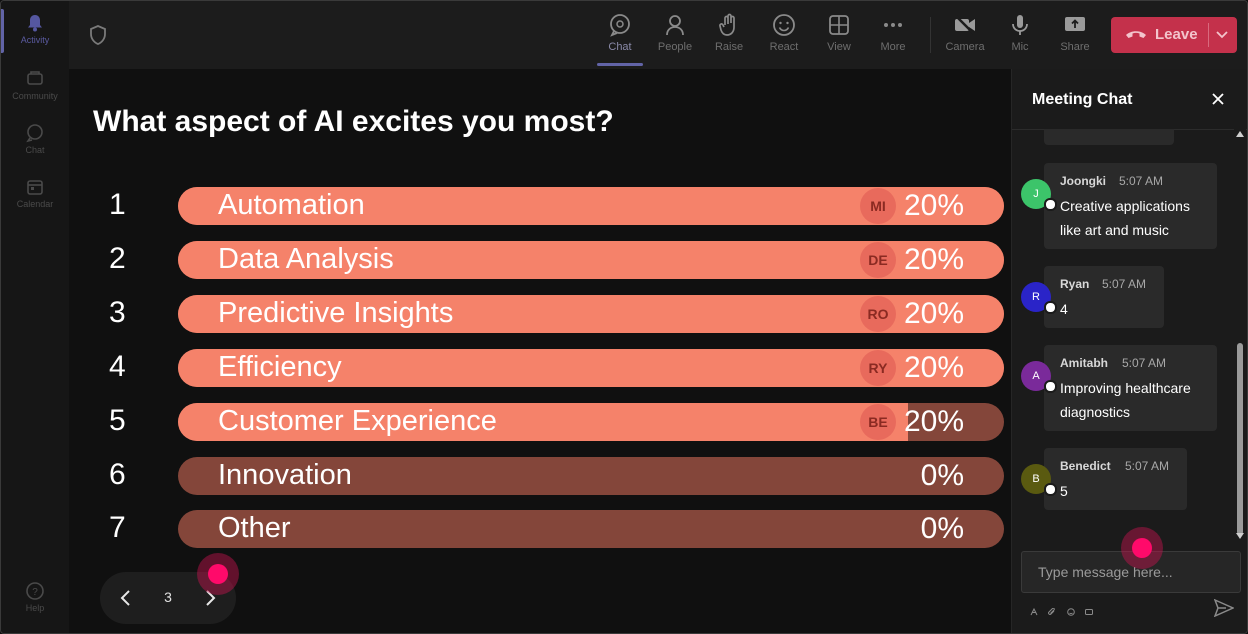 The width and height of the screenshot is (1248, 634). I want to click on more-dots-icon, so click(893, 25).